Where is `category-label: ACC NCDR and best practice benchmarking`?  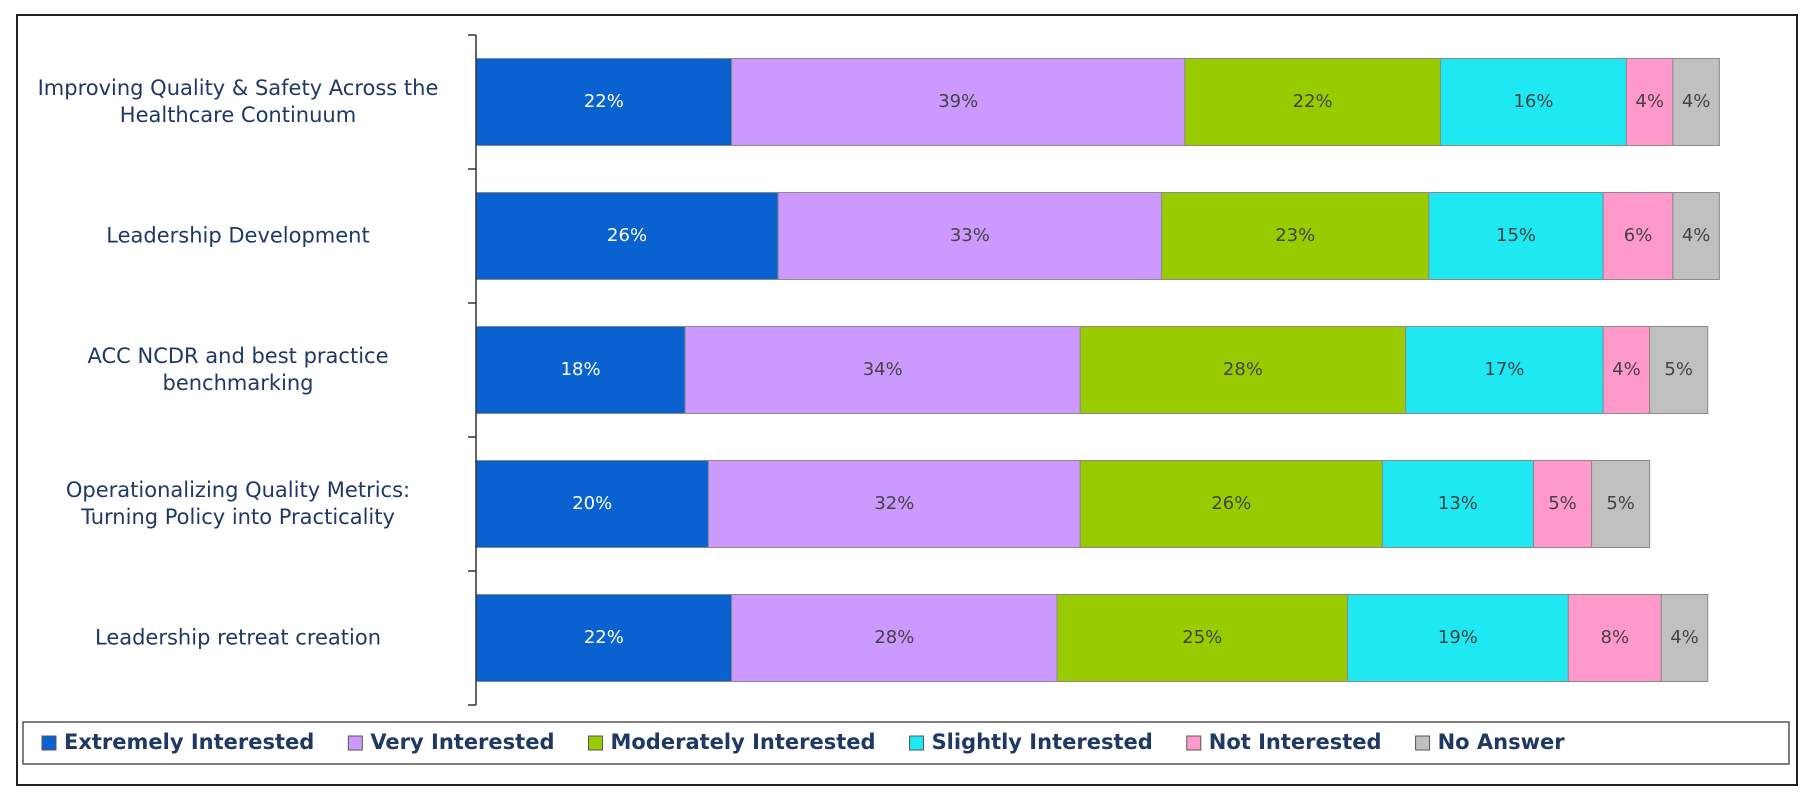 category-label: ACC NCDR and best practice benchmarking is located at coordinates (238, 369).